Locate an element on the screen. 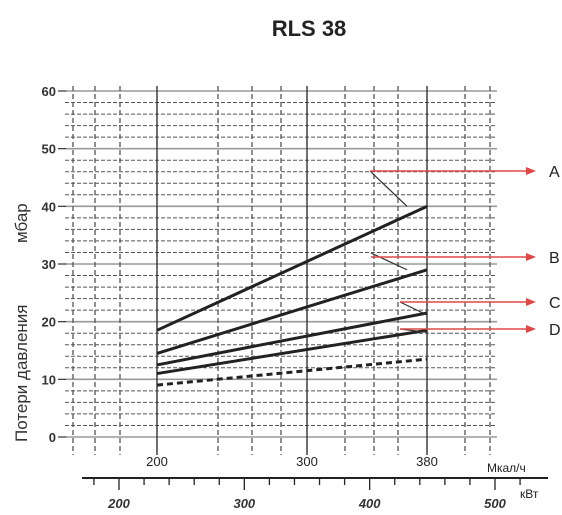 The height and width of the screenshot is (515, 562). kw-tick-label: 300 is located at coordinates (244, 503).